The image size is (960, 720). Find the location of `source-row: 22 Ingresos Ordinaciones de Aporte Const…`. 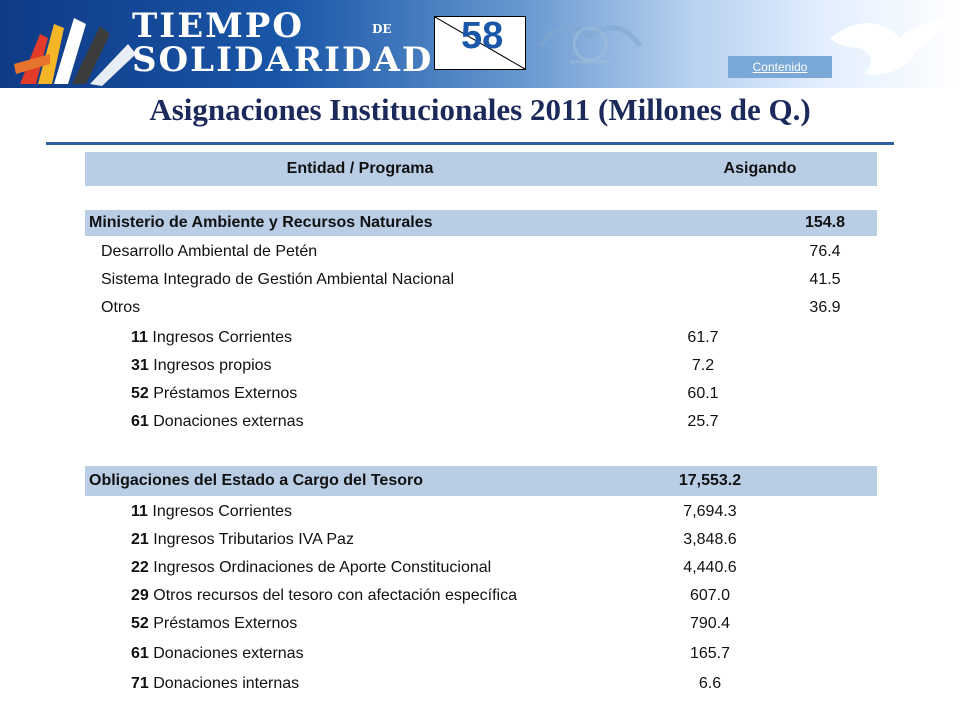

source-row: 22 Ingresos Ordinaciones de Aporte Const… is located at coordinates (481, 568).